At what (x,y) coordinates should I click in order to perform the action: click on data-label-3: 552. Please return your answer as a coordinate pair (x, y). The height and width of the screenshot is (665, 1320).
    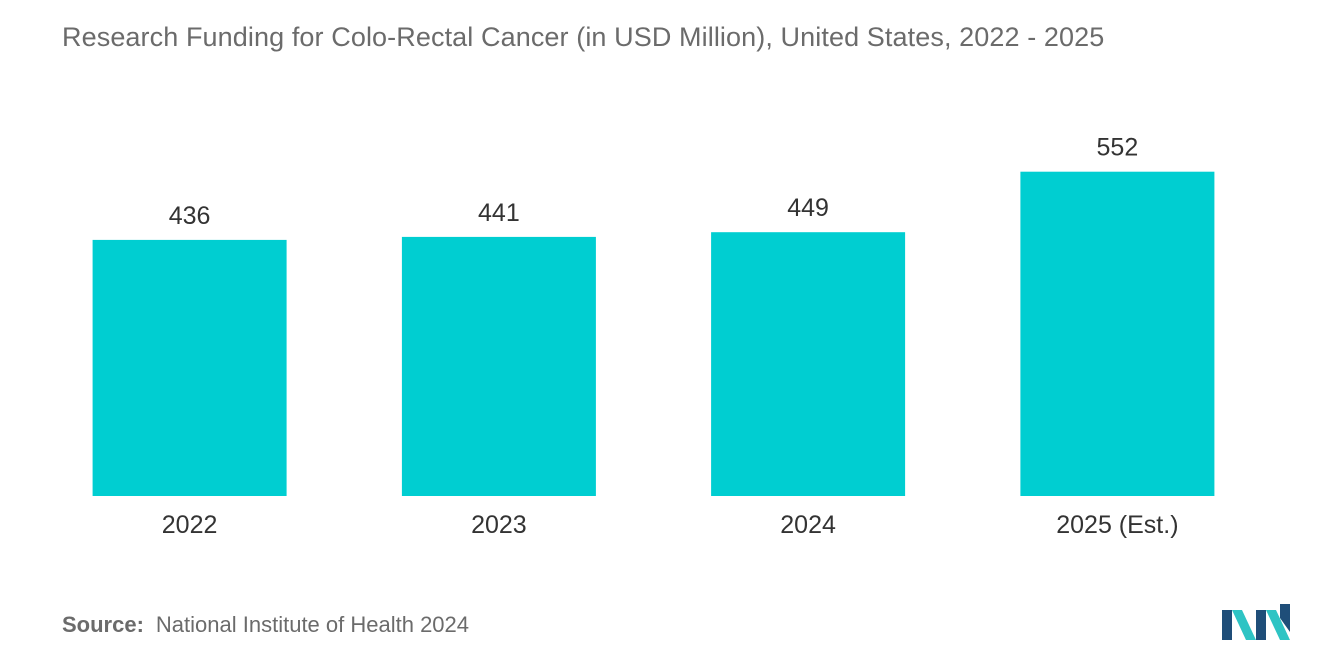
    Looking at the image, I should click on (1118, 148).